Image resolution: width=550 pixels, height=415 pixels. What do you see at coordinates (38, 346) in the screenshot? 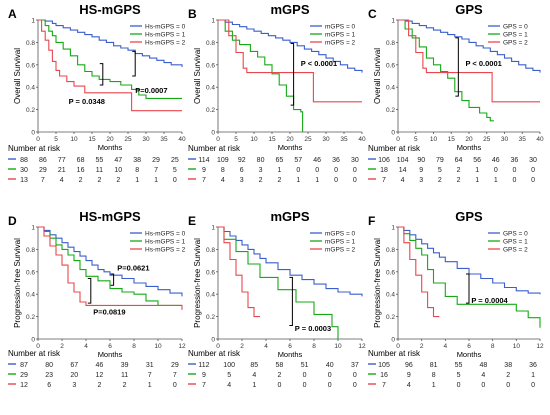
I see `x-tick-label: 0` at bounding box center [38, 346].